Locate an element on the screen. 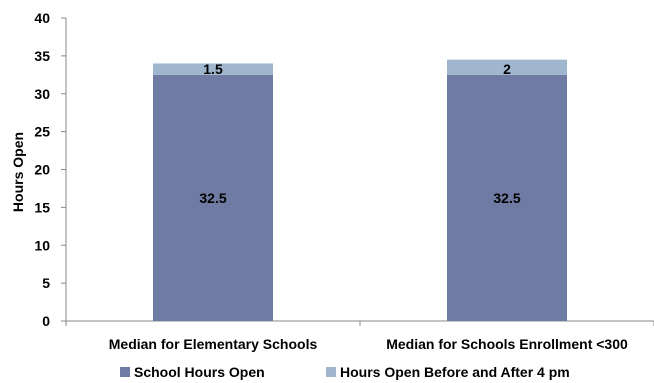 This screenshot has height=383, width=654. y-tick-label: 25 is located at coordinates (42, 132).